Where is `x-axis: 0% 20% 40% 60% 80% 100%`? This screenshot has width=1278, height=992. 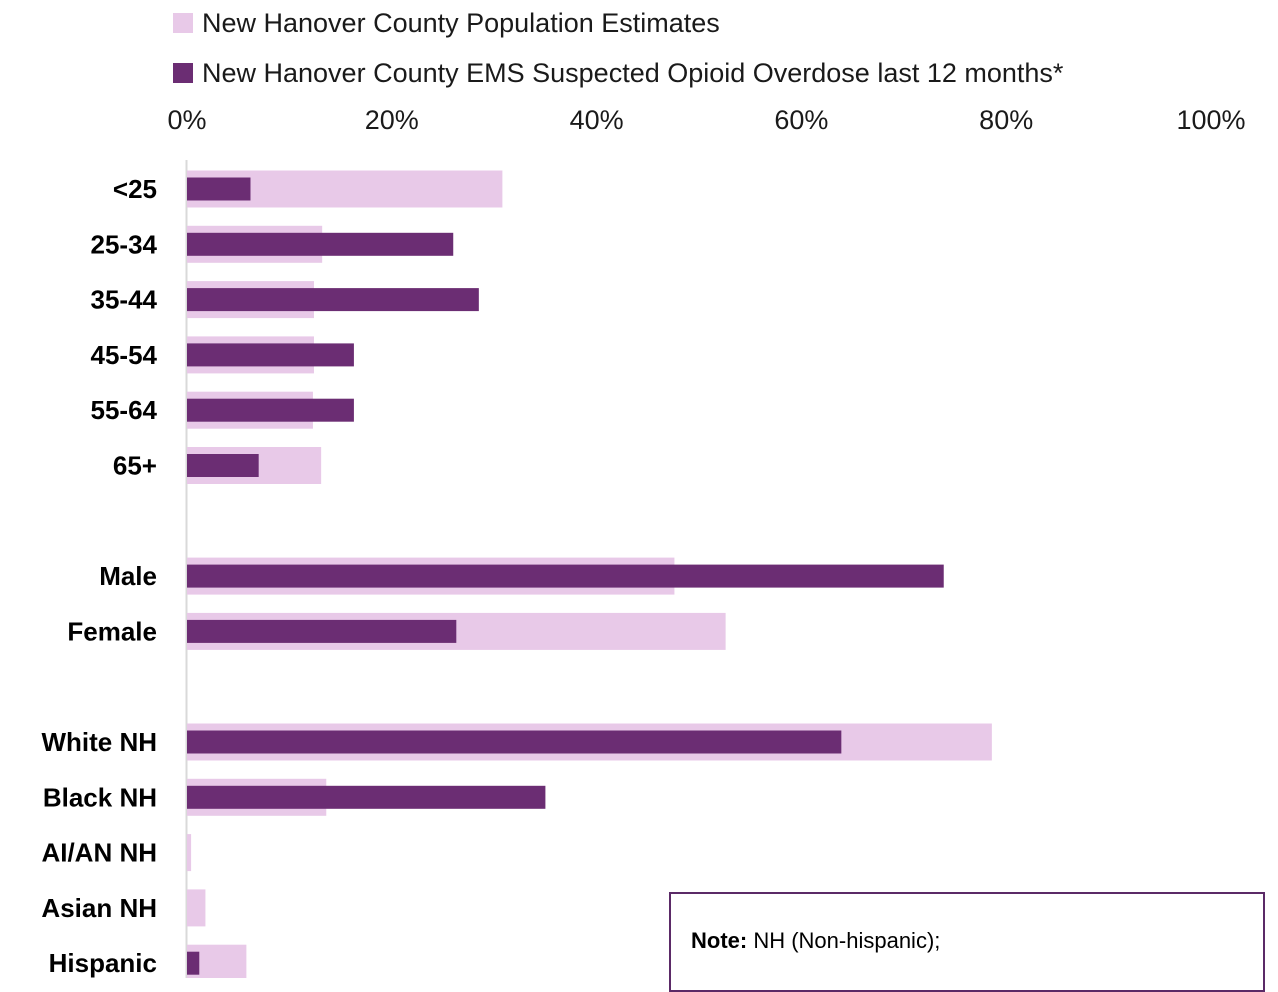 x-axis: 0% 20% 40% 60% 80% 100% is located at coordinates (706, 120).